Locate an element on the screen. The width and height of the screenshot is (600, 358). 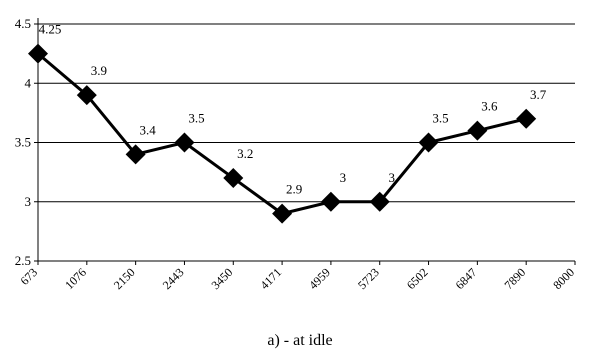
x-tick-label: 6847 is located at coordinates (466, 278).